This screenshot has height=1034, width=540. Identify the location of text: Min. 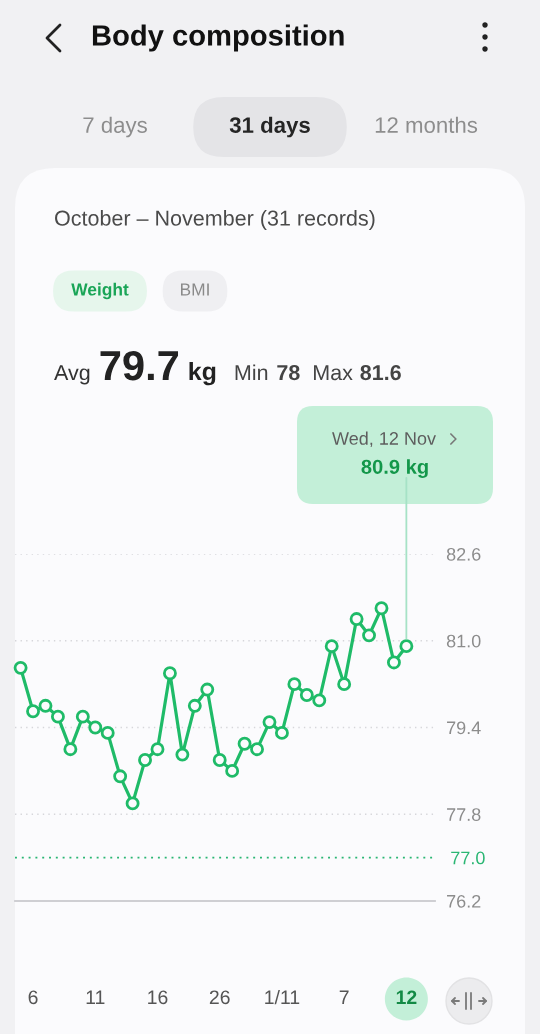
(251, 372).